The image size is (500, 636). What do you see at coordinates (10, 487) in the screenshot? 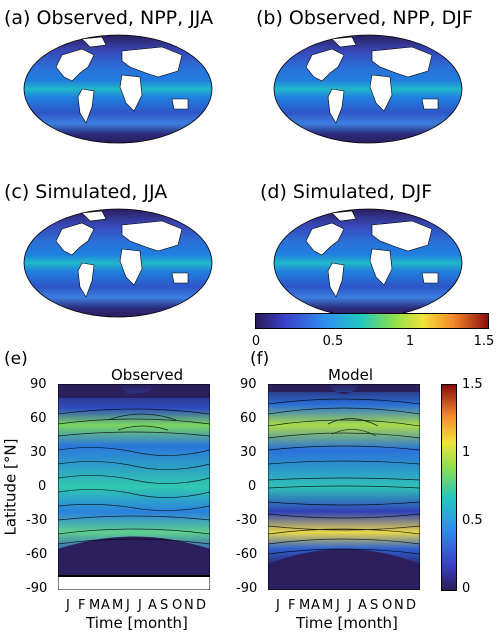
I see `y-axis-title: Latitude [°N]` at bounding box center [10, 487].